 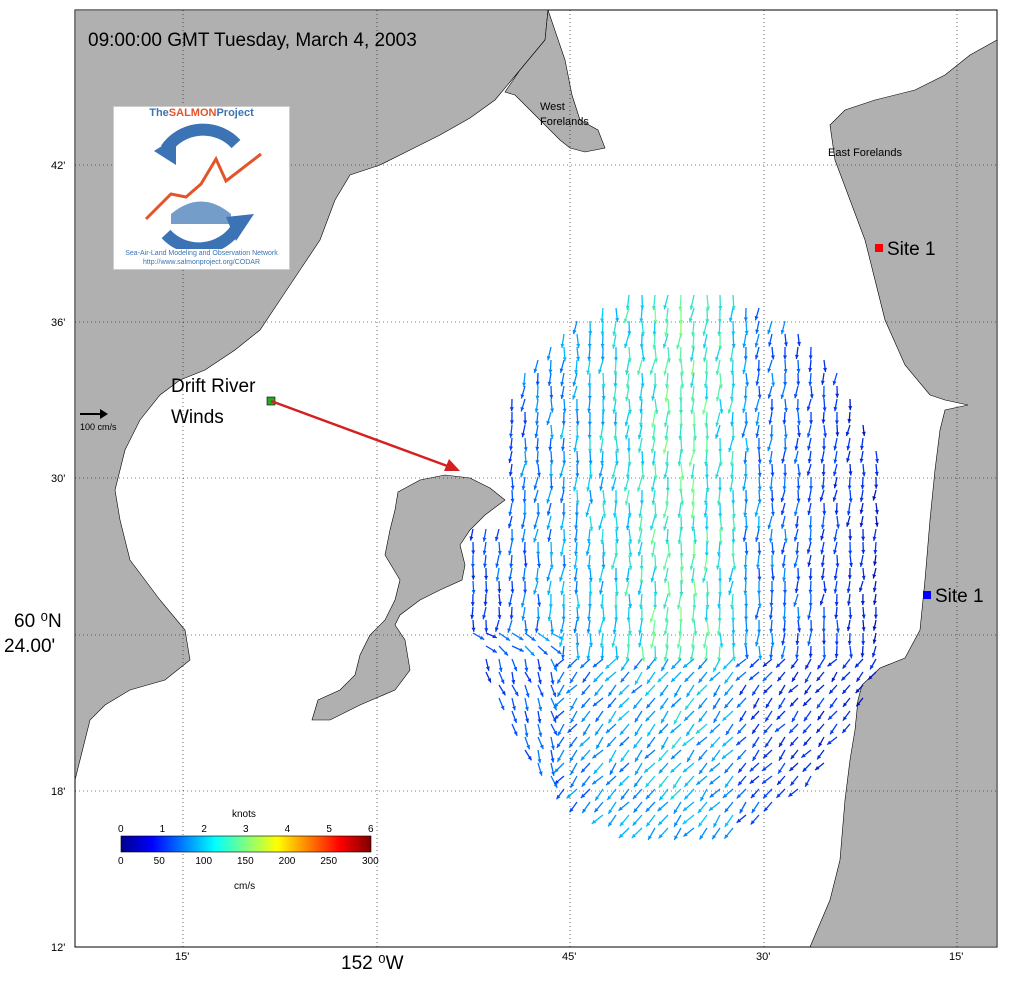 What do you see at coordinates (121, 829) in the screenshot?
I see `colorbar-knot-label: 0` at bounding box center [121, 829].